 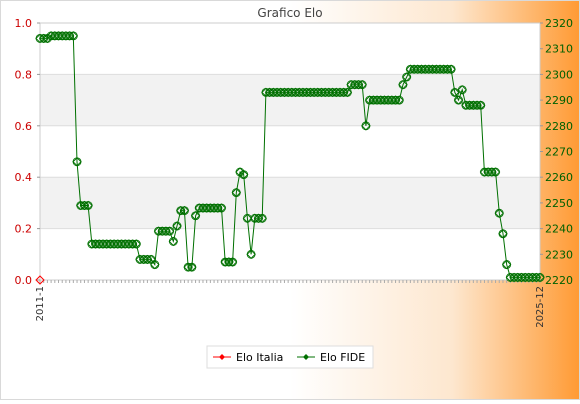 What do you see at coordinates (559, 177) in the screenshot?
I see `right-tick-label: 2260` at bounding box center [559, 177].